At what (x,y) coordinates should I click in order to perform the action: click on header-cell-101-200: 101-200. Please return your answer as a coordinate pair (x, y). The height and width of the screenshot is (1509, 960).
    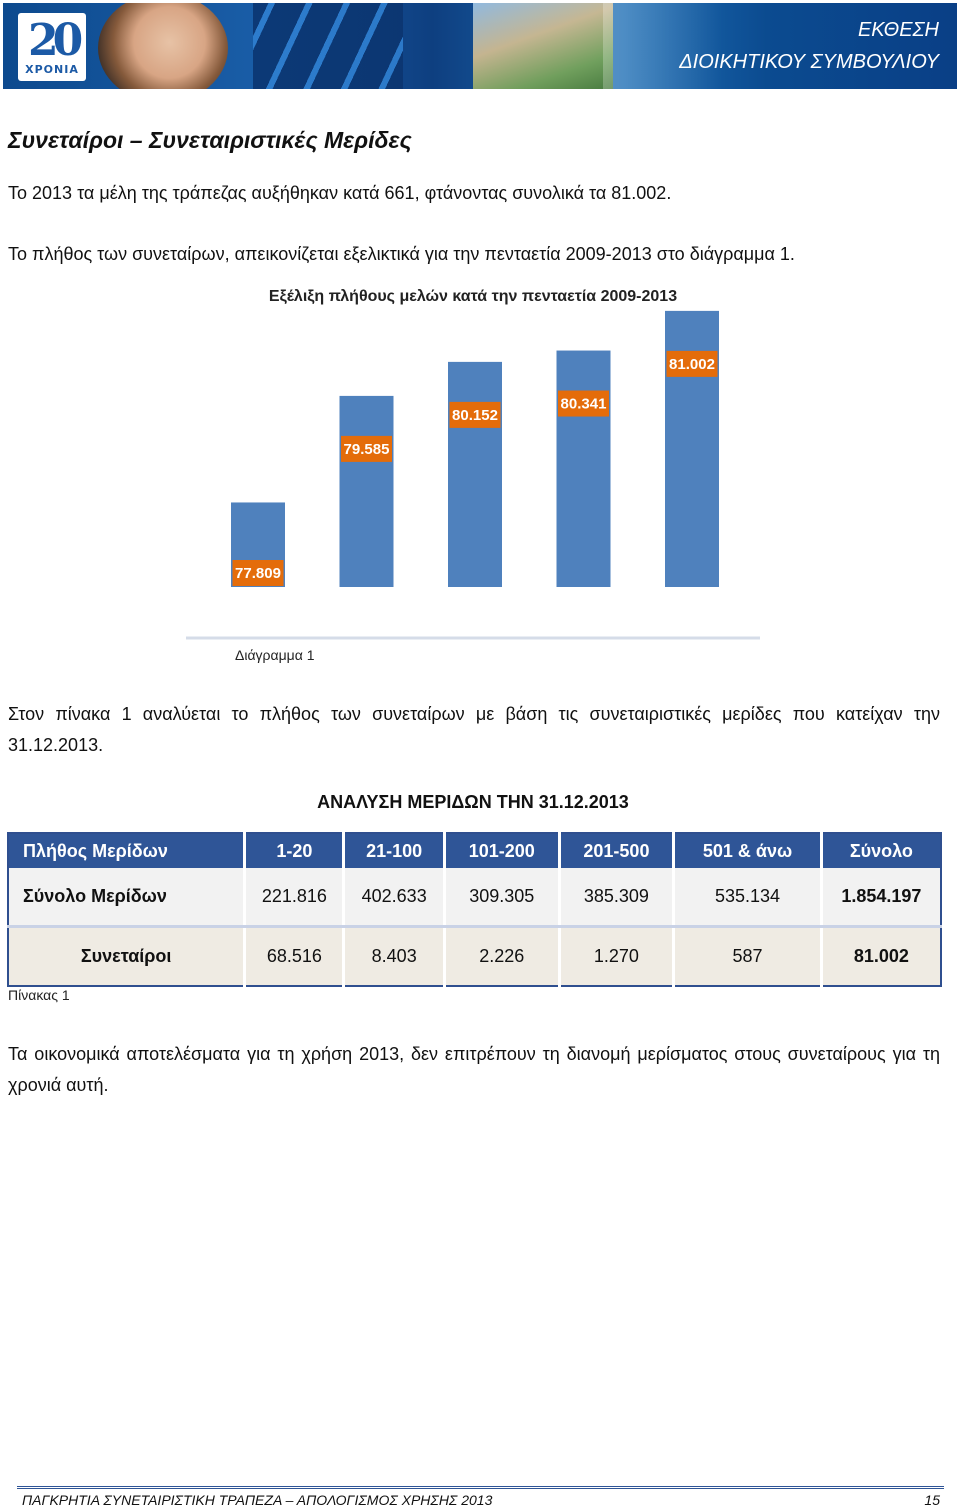
    Looking at the image, I should click on (502, 850).